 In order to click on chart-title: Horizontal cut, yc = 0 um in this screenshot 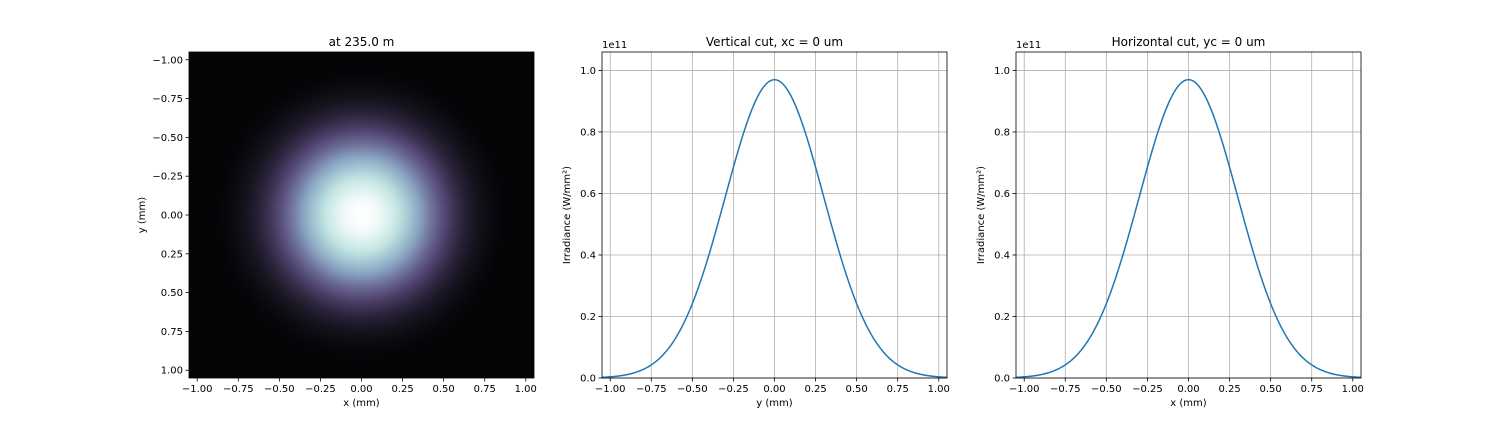, I will do `click(1189, 42)`.